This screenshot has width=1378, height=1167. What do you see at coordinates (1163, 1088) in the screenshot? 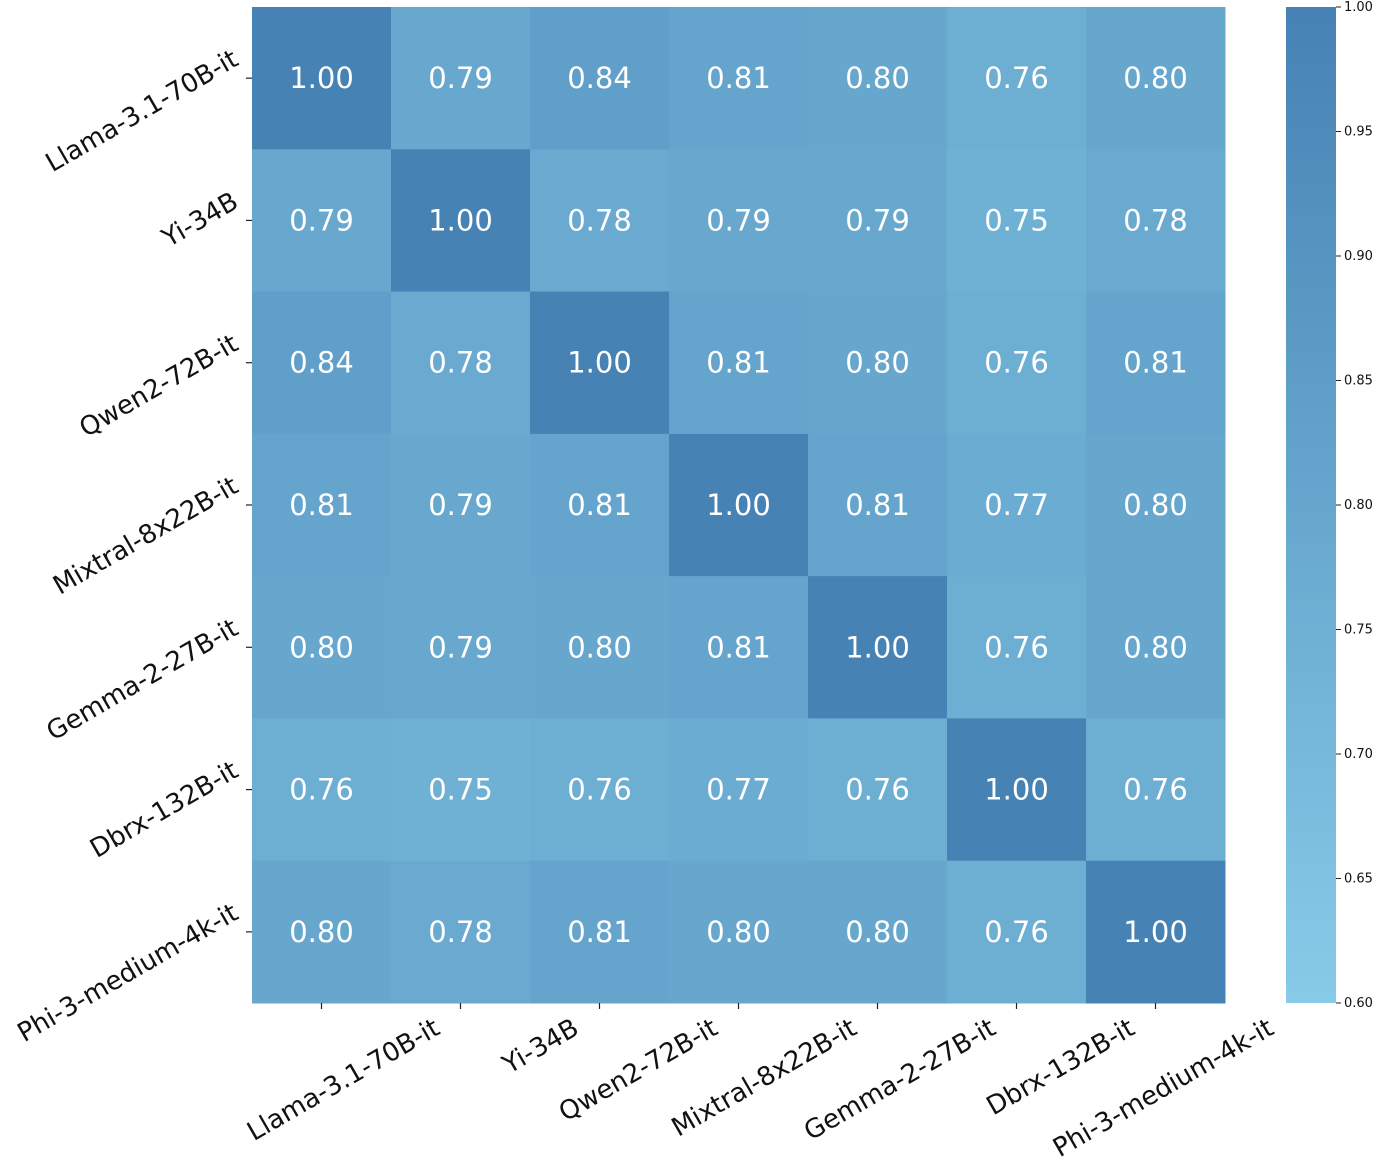
I see `x-tick-label: Phi-3-medium-4k-it` at bounding box center [1163, 1088].